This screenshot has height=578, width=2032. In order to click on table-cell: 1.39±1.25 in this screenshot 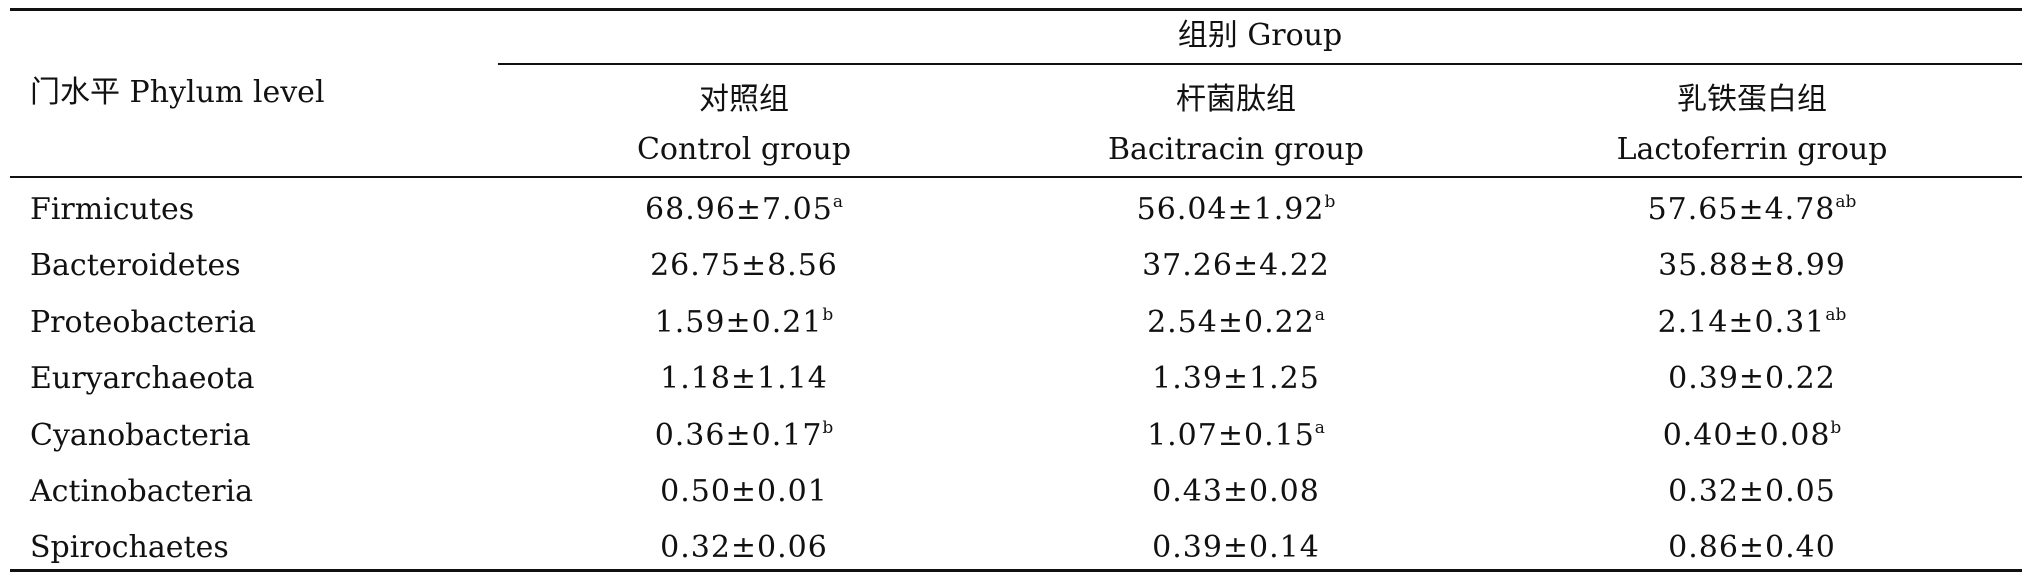, I will do `click(1236, 379)`.